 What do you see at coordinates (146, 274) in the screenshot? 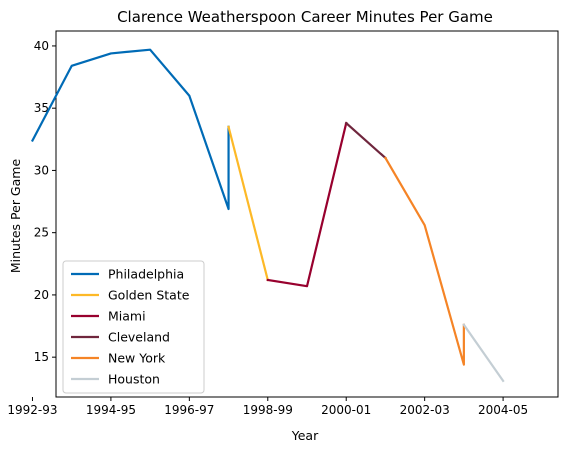
I see `legend-entry: Philadelphia` at bounding box center [146, 274].